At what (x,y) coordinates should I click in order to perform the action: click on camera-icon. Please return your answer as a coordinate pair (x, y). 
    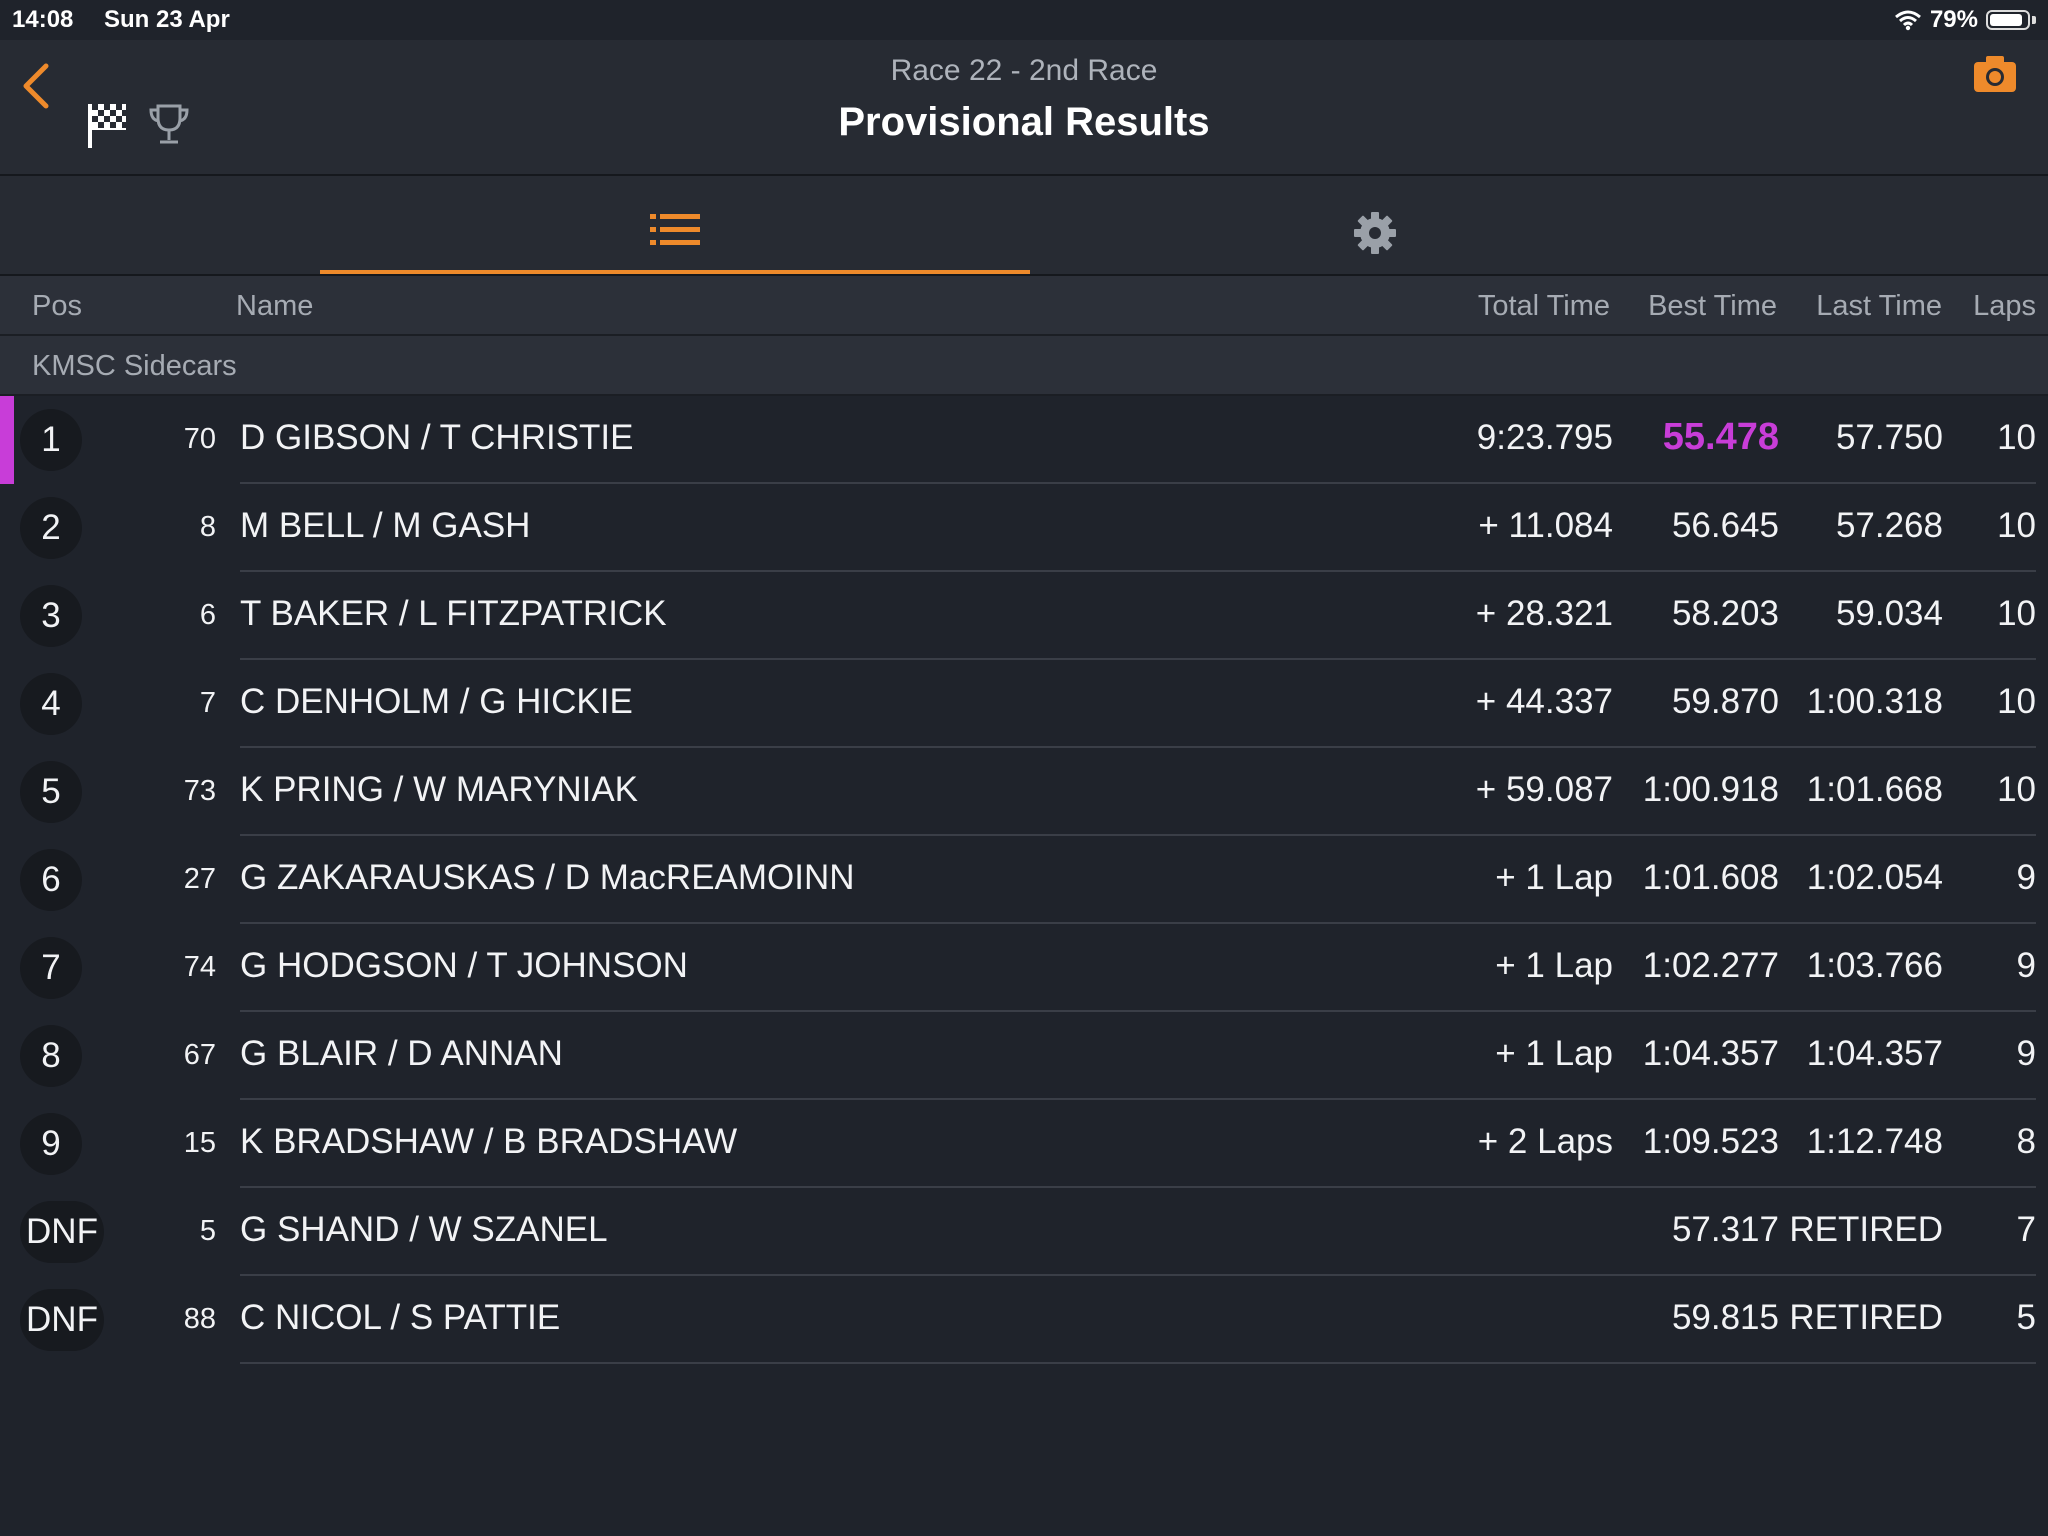
    Looking at the image, I should click on (1995, 74).